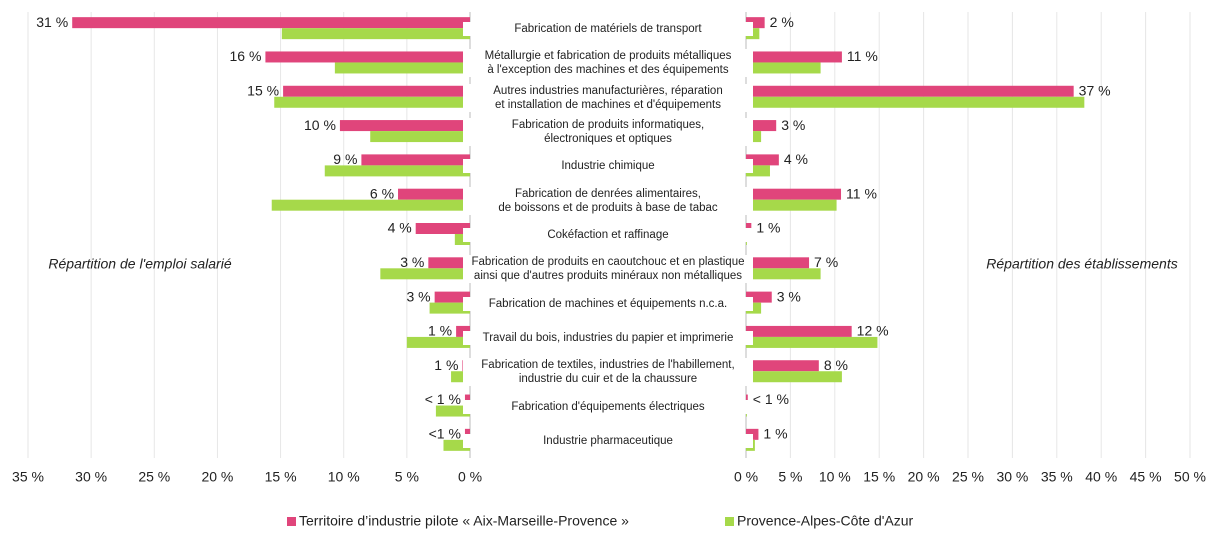 The width and height of the screenshot is (1207, 533). What do you see at coordinates (608, 440) in the screenshot?
I see `category-label: Industrie pharmaceutique` at bounding box center [608, 440].